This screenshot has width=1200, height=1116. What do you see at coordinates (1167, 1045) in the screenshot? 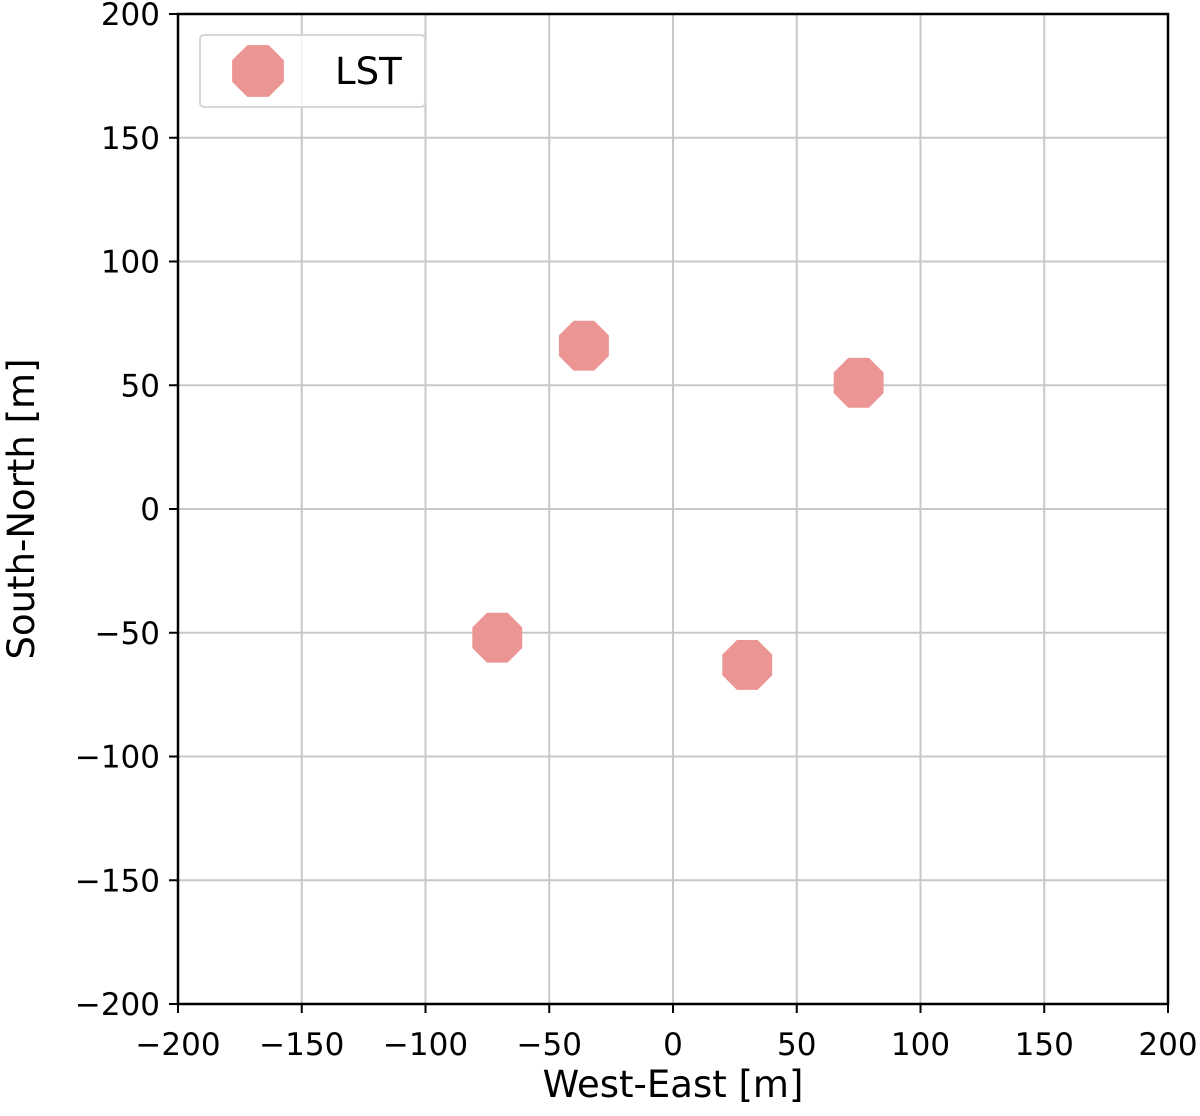
I see `x-tick-label: 200` at bounding box center [1167, 1045].